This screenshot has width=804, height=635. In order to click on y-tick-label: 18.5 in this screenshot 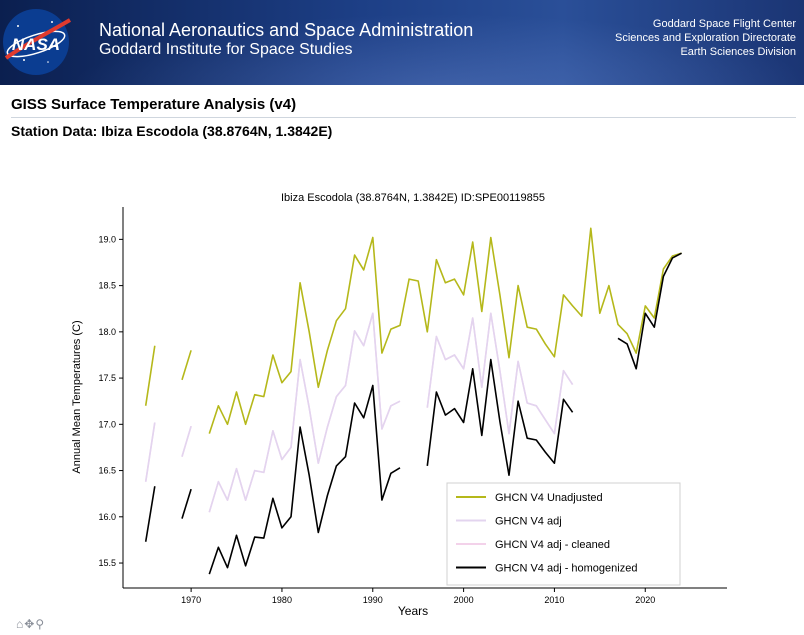, I will do `click(107, 286)`.